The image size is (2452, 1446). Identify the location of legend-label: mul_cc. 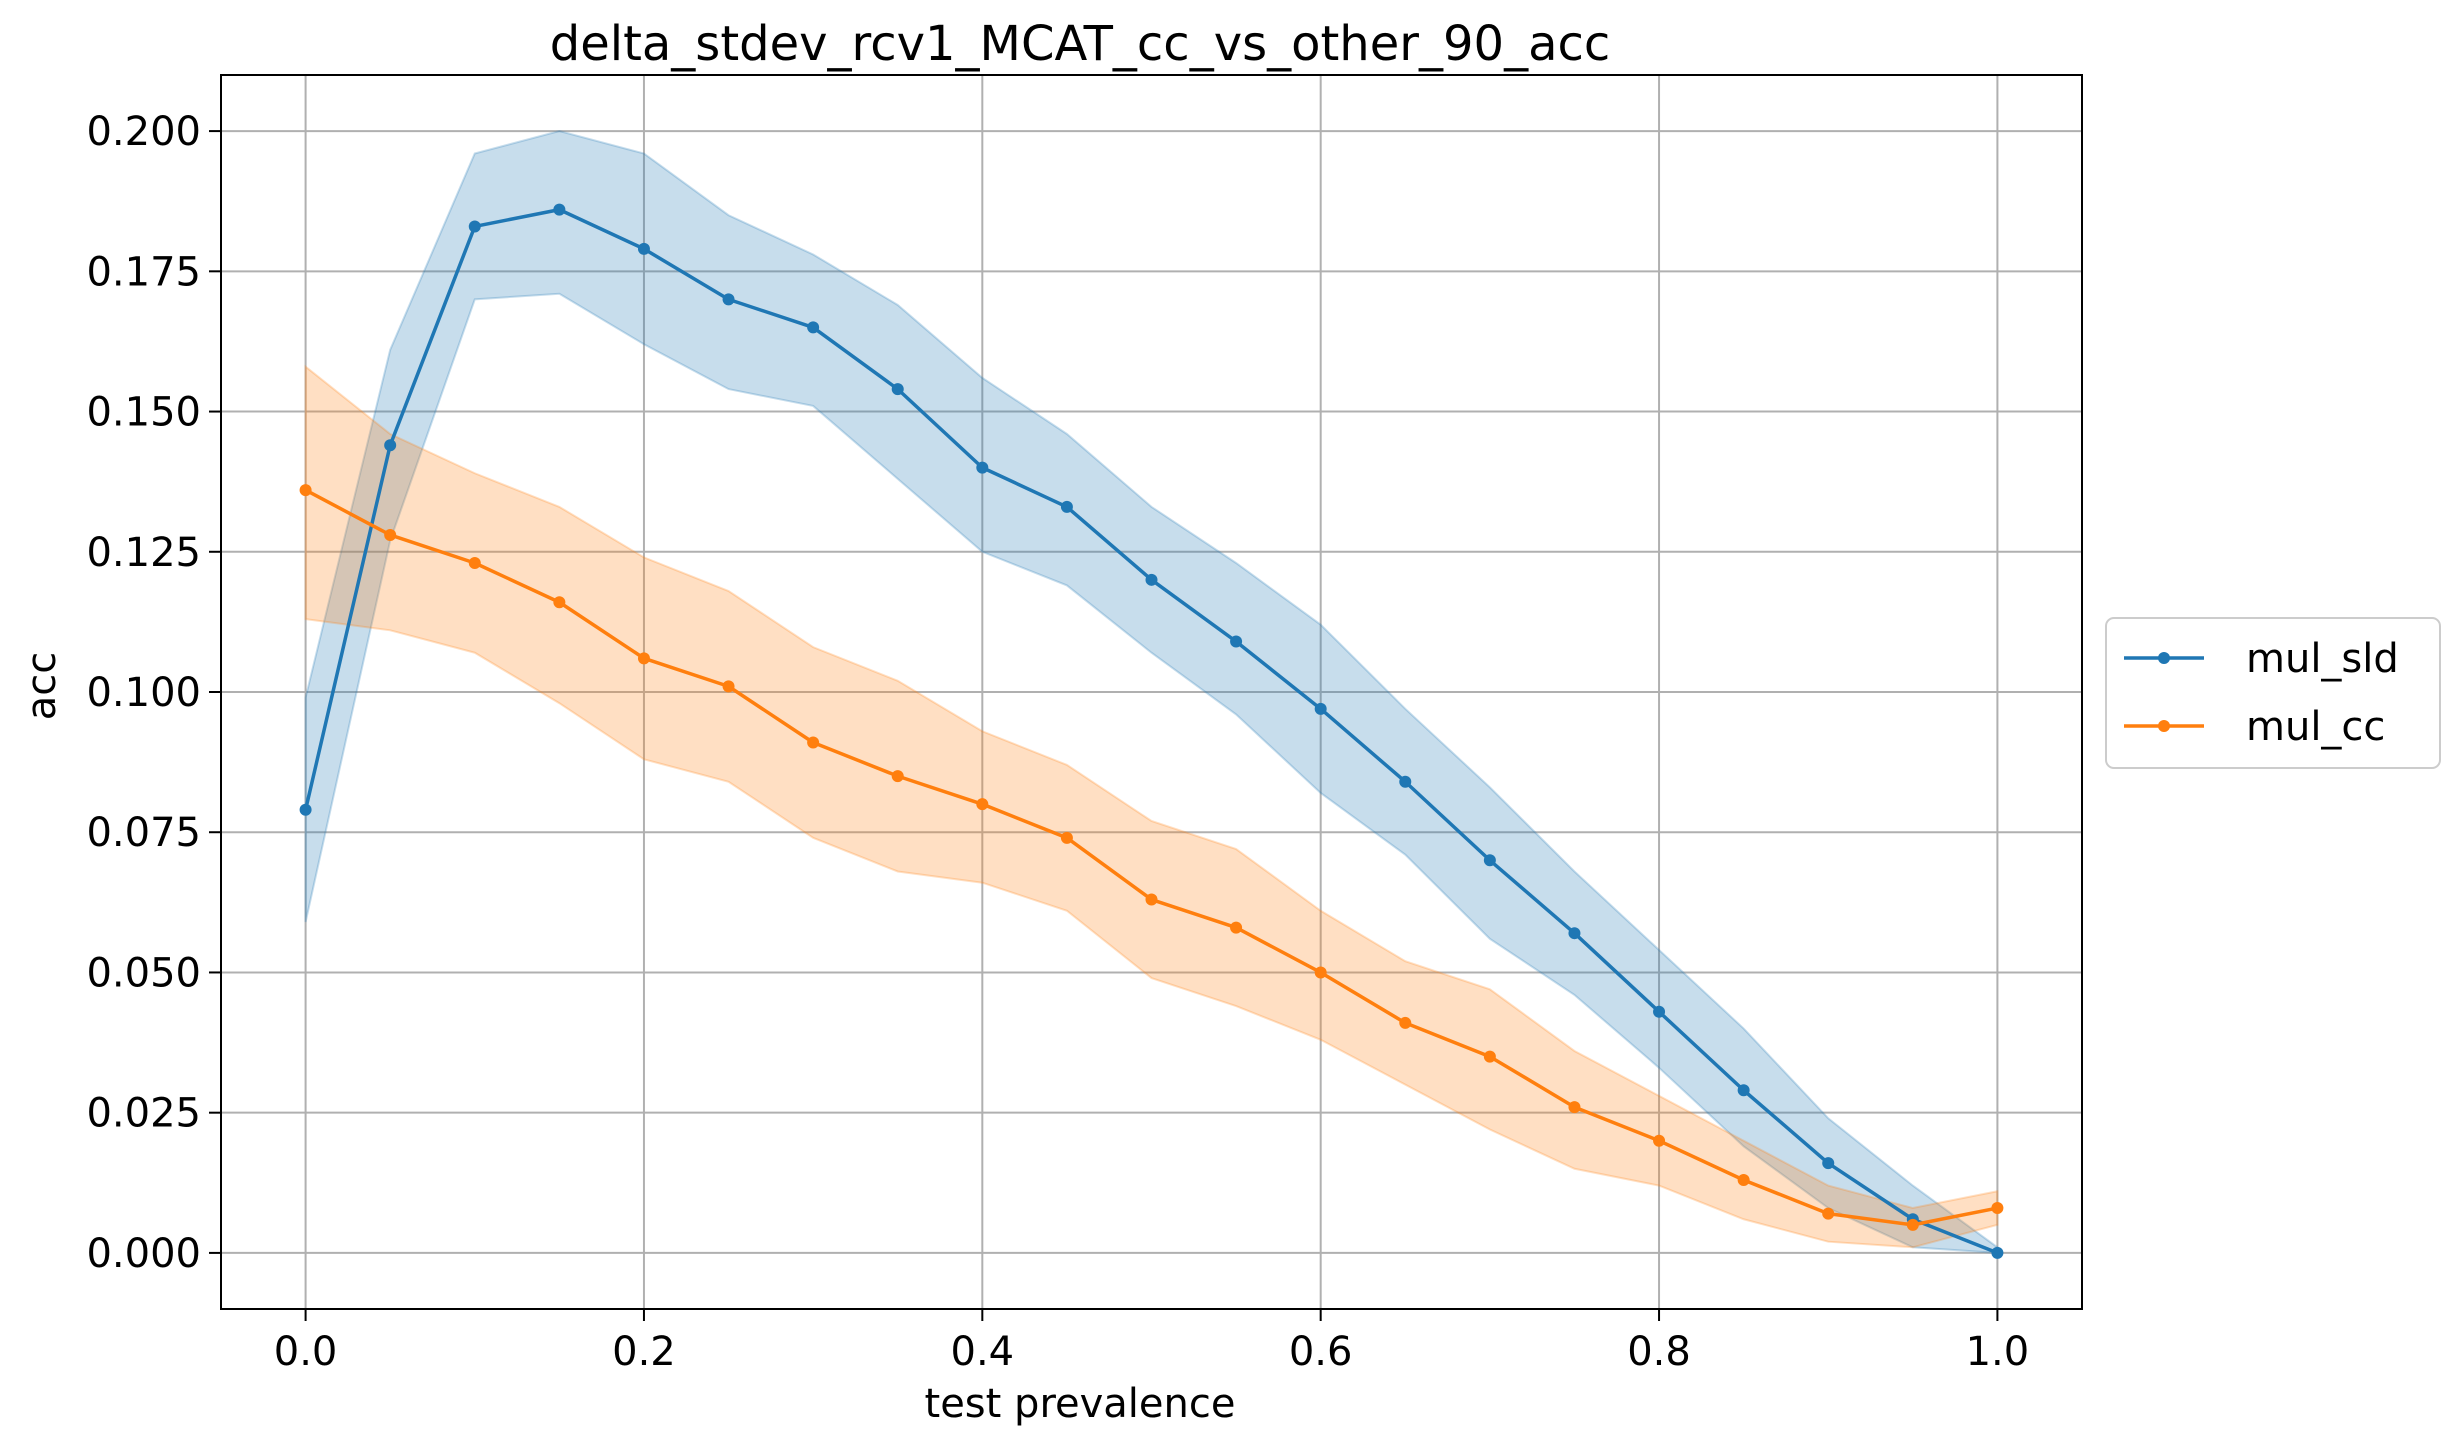
(2315, 727).